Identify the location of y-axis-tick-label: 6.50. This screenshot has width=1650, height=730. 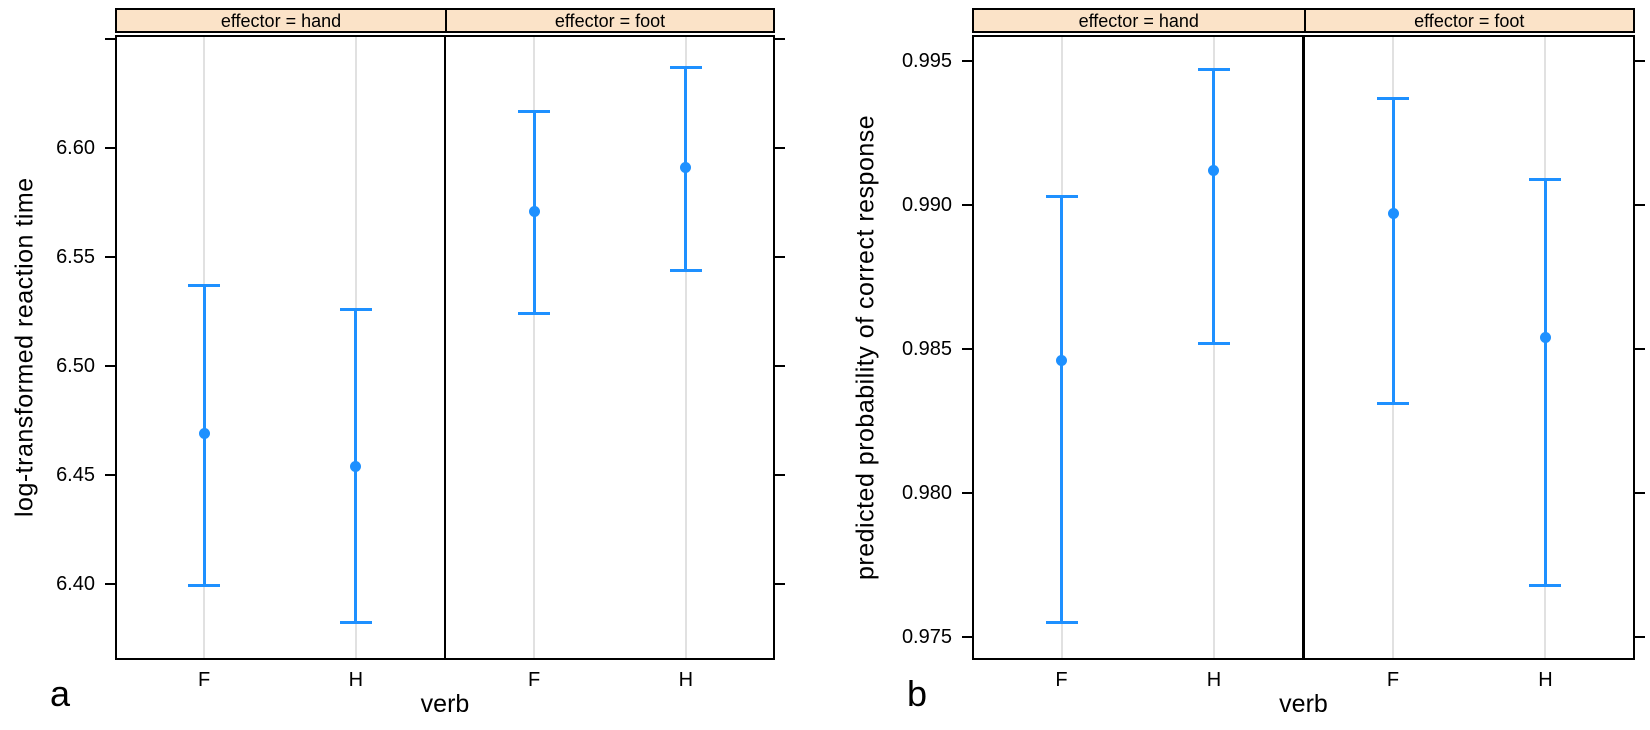
(75, 366).